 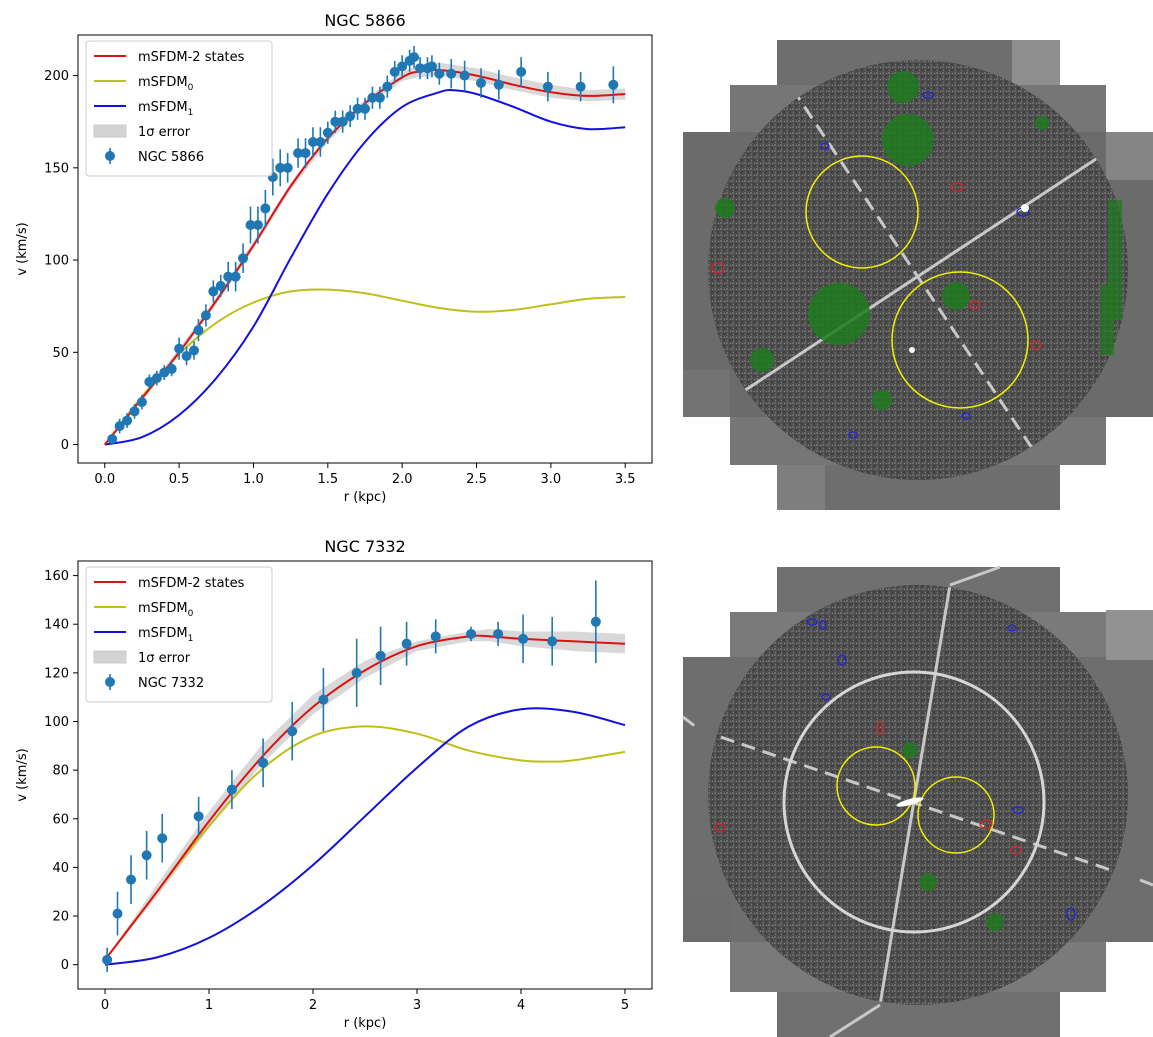 I want to click on x-tick-label: 1, so click(x=209, y=1005).